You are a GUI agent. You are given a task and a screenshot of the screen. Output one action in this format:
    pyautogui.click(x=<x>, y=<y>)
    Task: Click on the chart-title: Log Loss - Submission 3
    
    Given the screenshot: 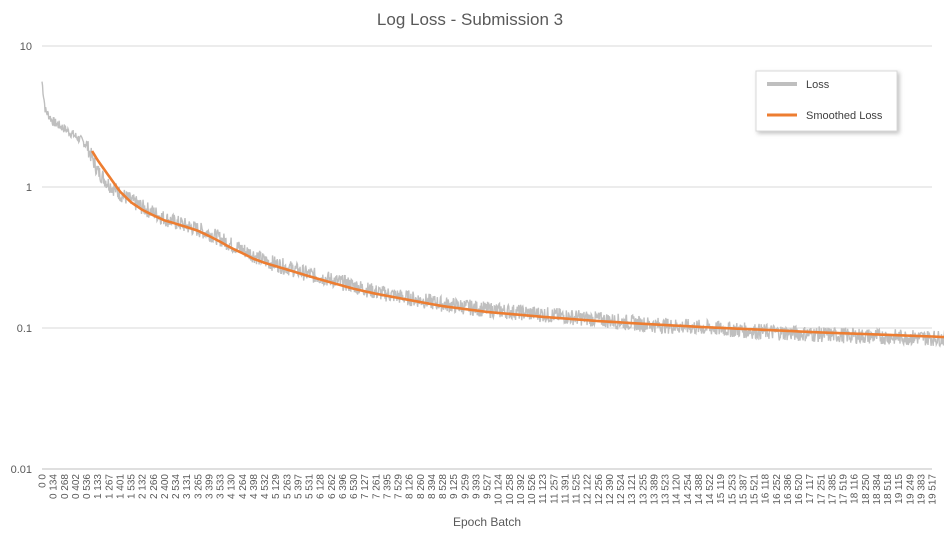 What is the action you would take?
    pyautogui.click(x=470, y=19)
    